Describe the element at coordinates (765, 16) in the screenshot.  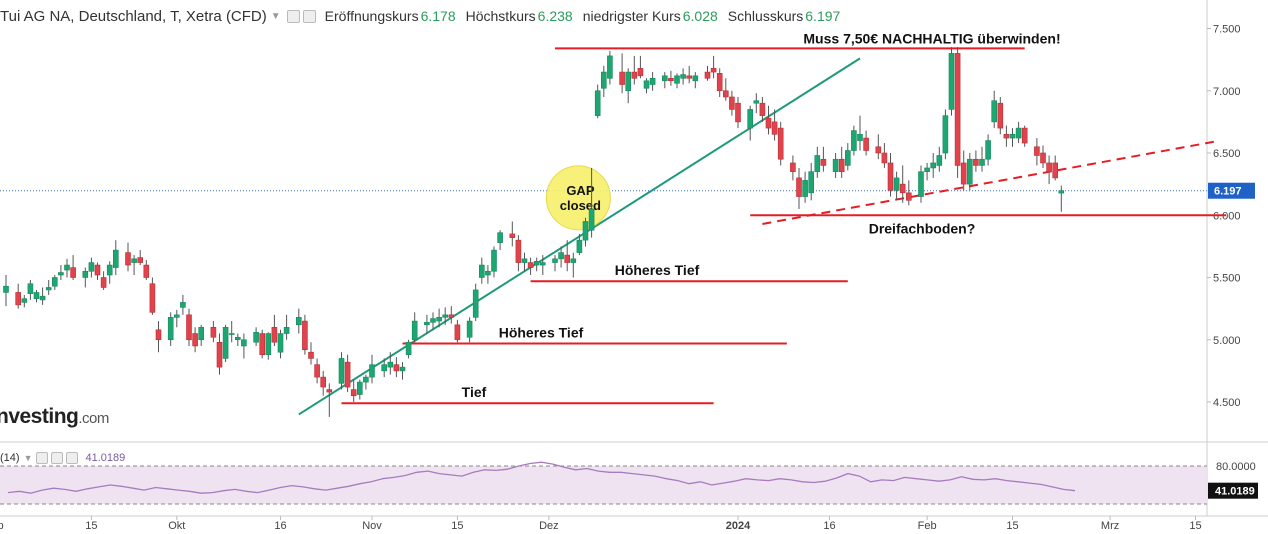
I see `close-label: Schlusskurs` at that location.